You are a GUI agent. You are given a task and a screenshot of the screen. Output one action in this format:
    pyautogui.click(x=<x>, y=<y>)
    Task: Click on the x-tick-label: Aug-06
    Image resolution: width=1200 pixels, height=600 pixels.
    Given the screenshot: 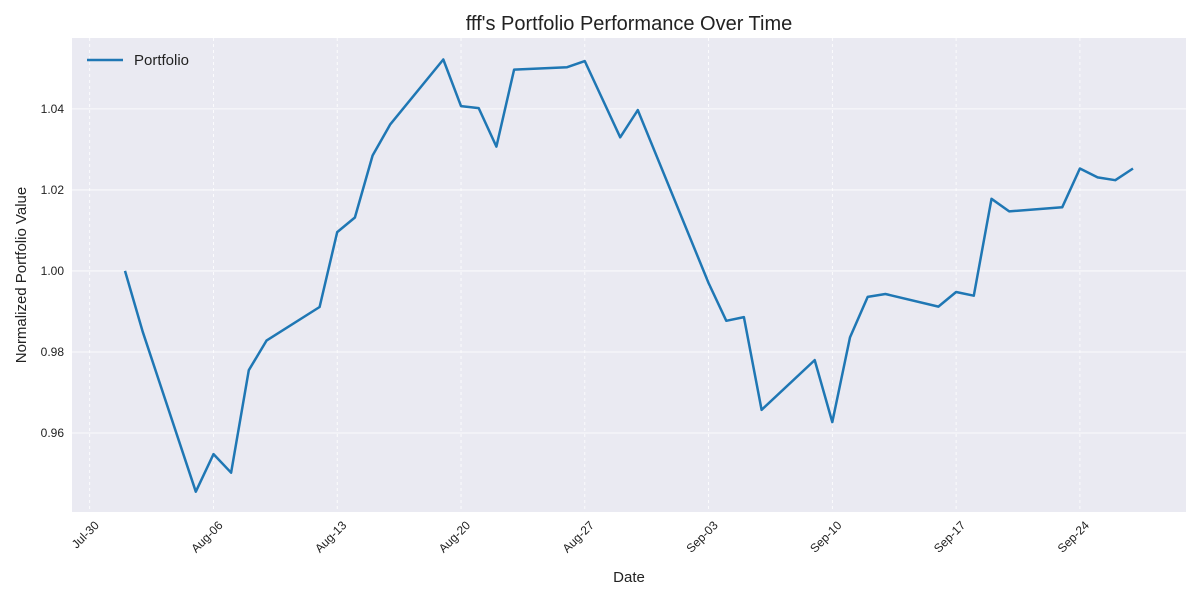 What is the action you would take?
    pyautogui.click(x=206, y=536)
    